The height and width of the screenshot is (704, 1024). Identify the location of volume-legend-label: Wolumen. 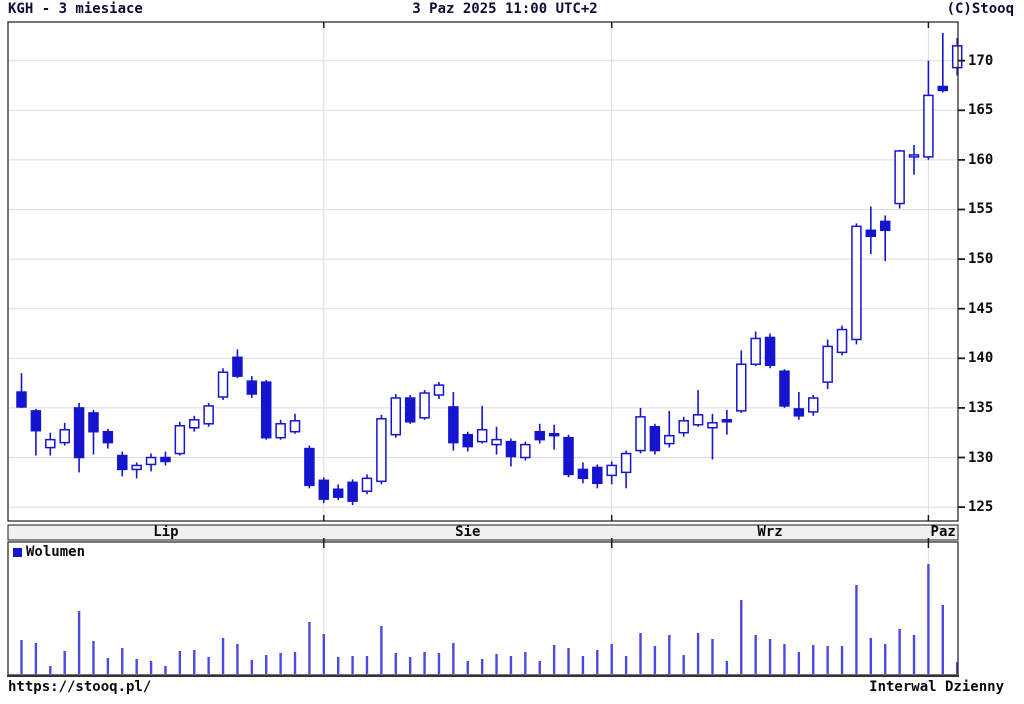
(56, 552).